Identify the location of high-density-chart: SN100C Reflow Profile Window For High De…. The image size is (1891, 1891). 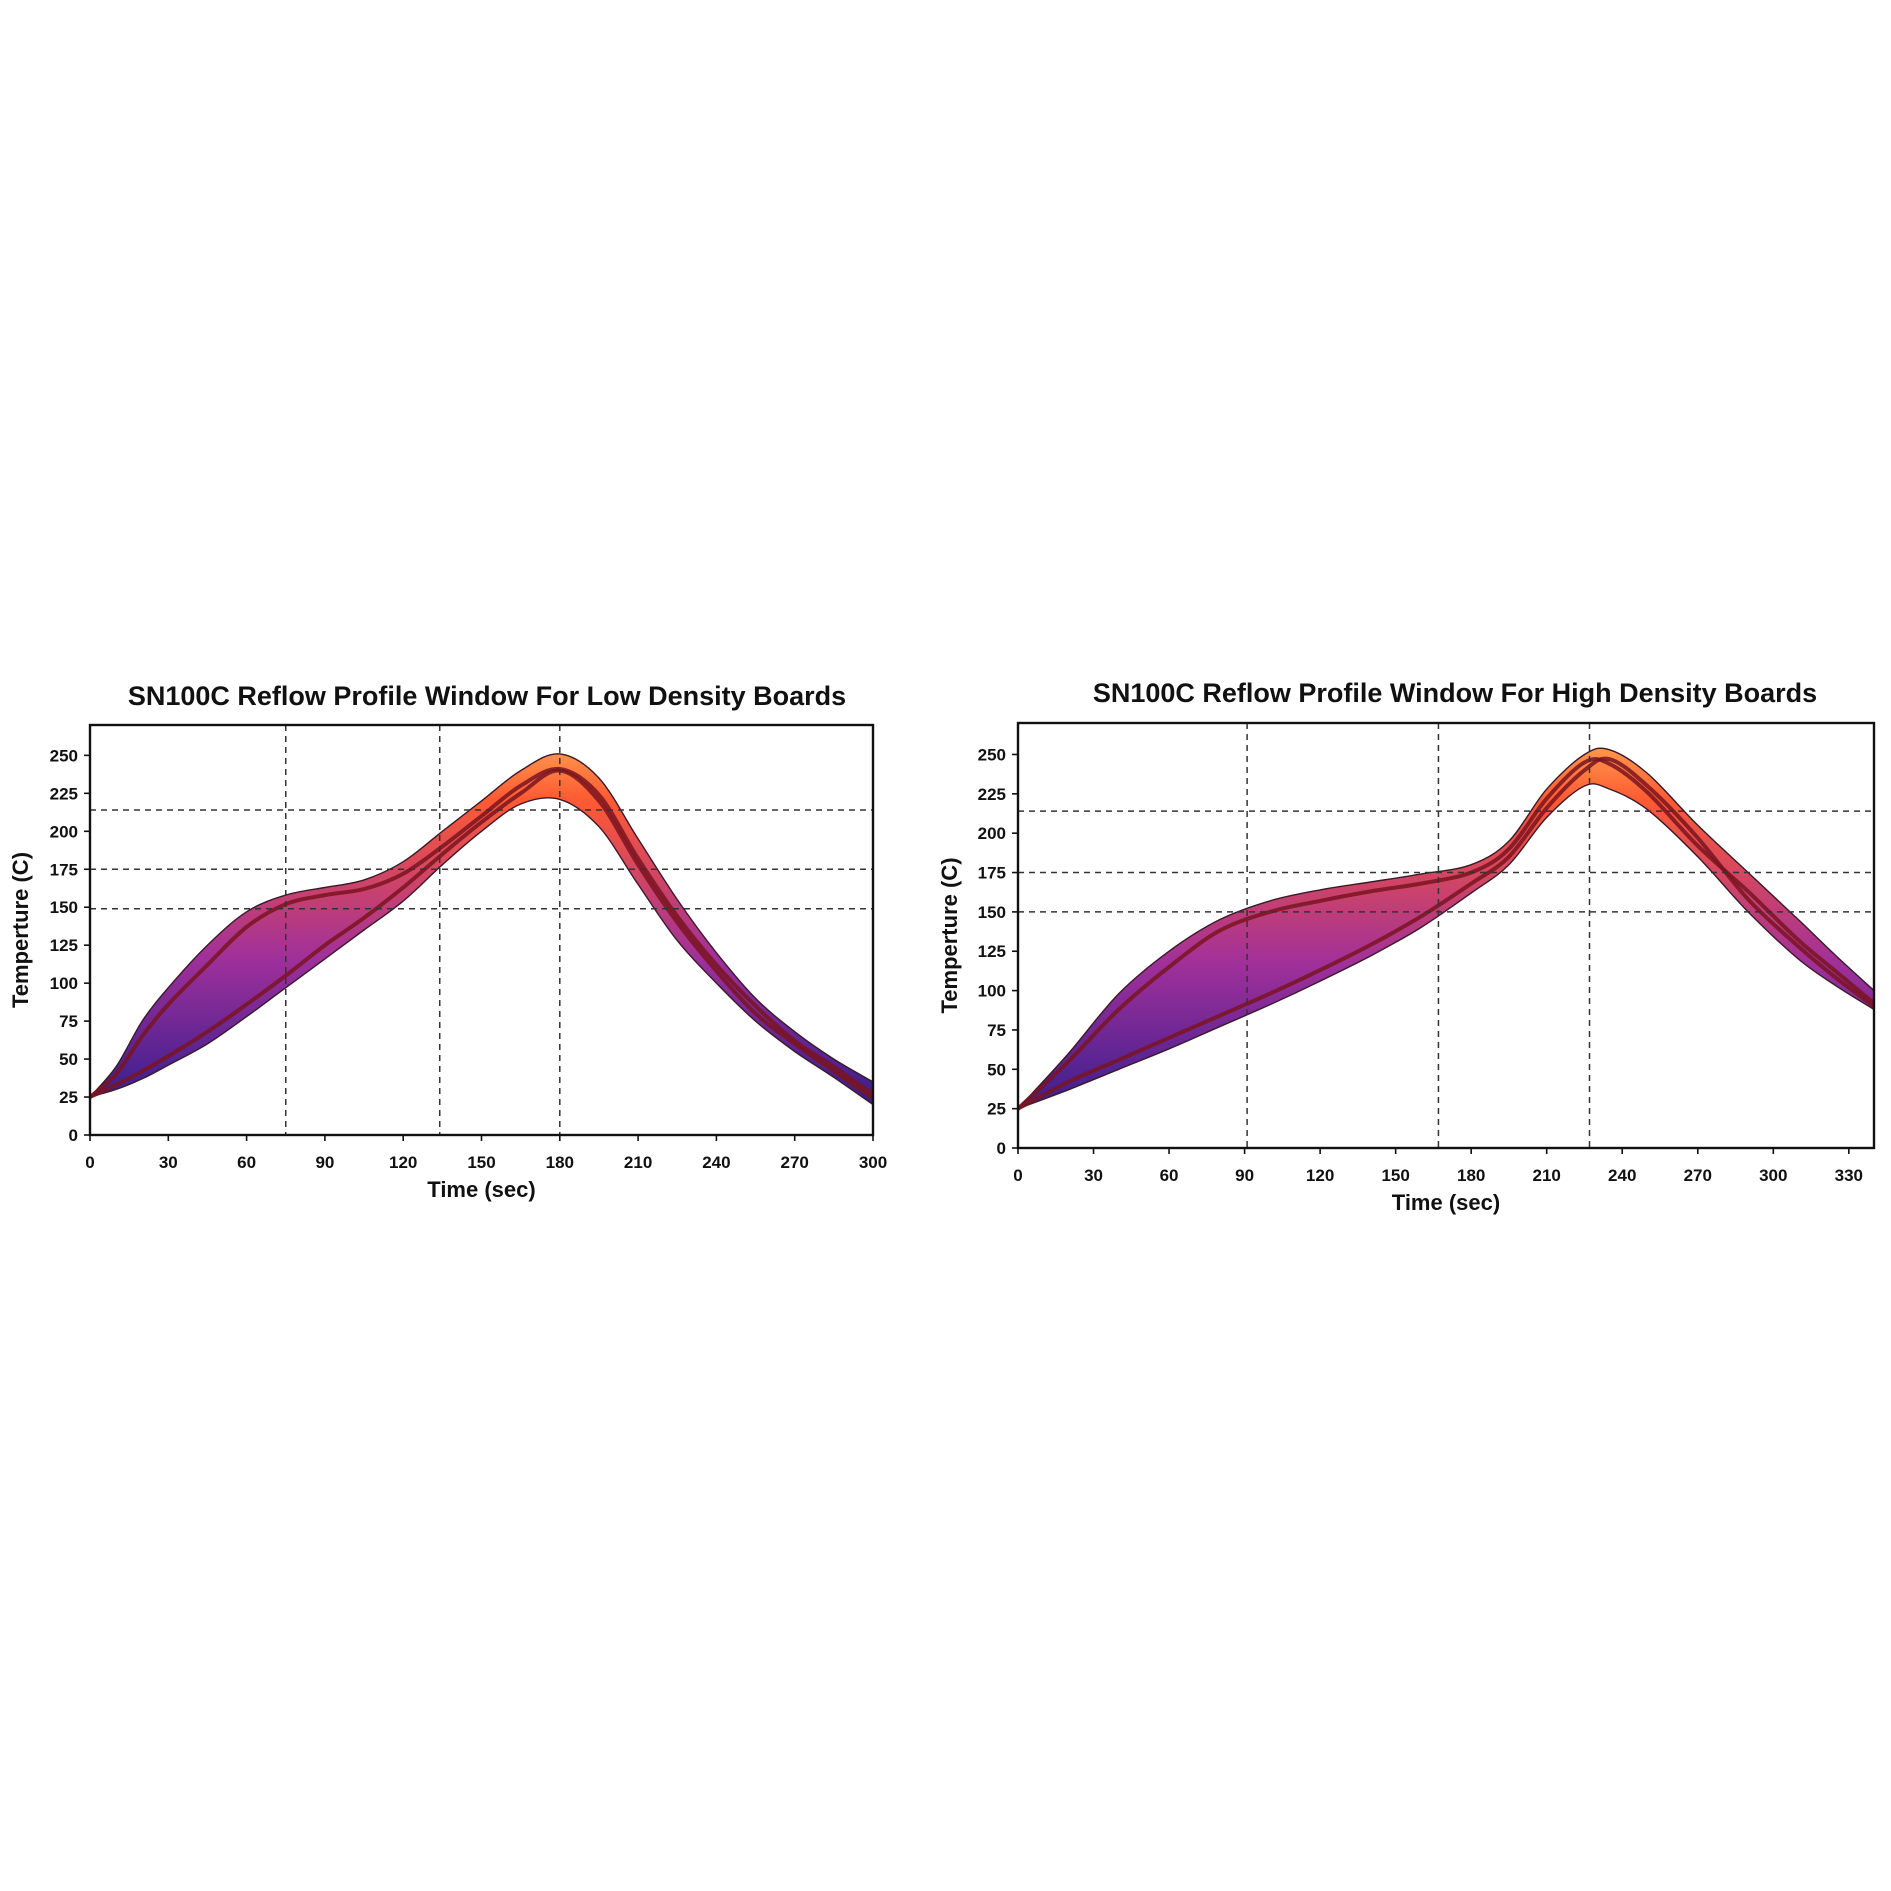
(1406, 946).